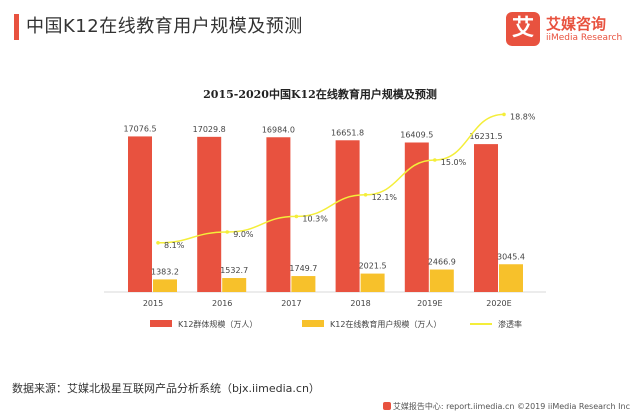  I want to click on legend-label: K12群体规模（万人）, so click(217, 324).